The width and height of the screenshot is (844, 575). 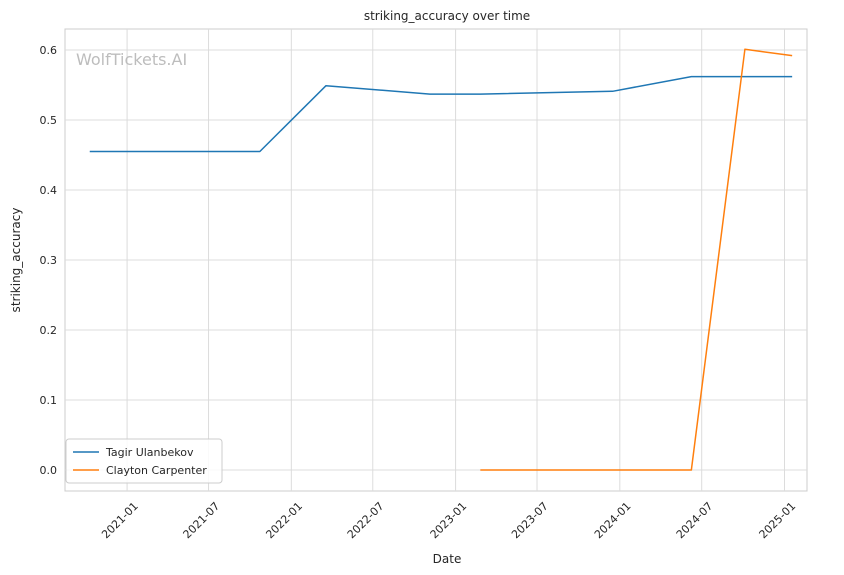 I want to click on y-tick-label: 0.6, so click(x=49, y=50).